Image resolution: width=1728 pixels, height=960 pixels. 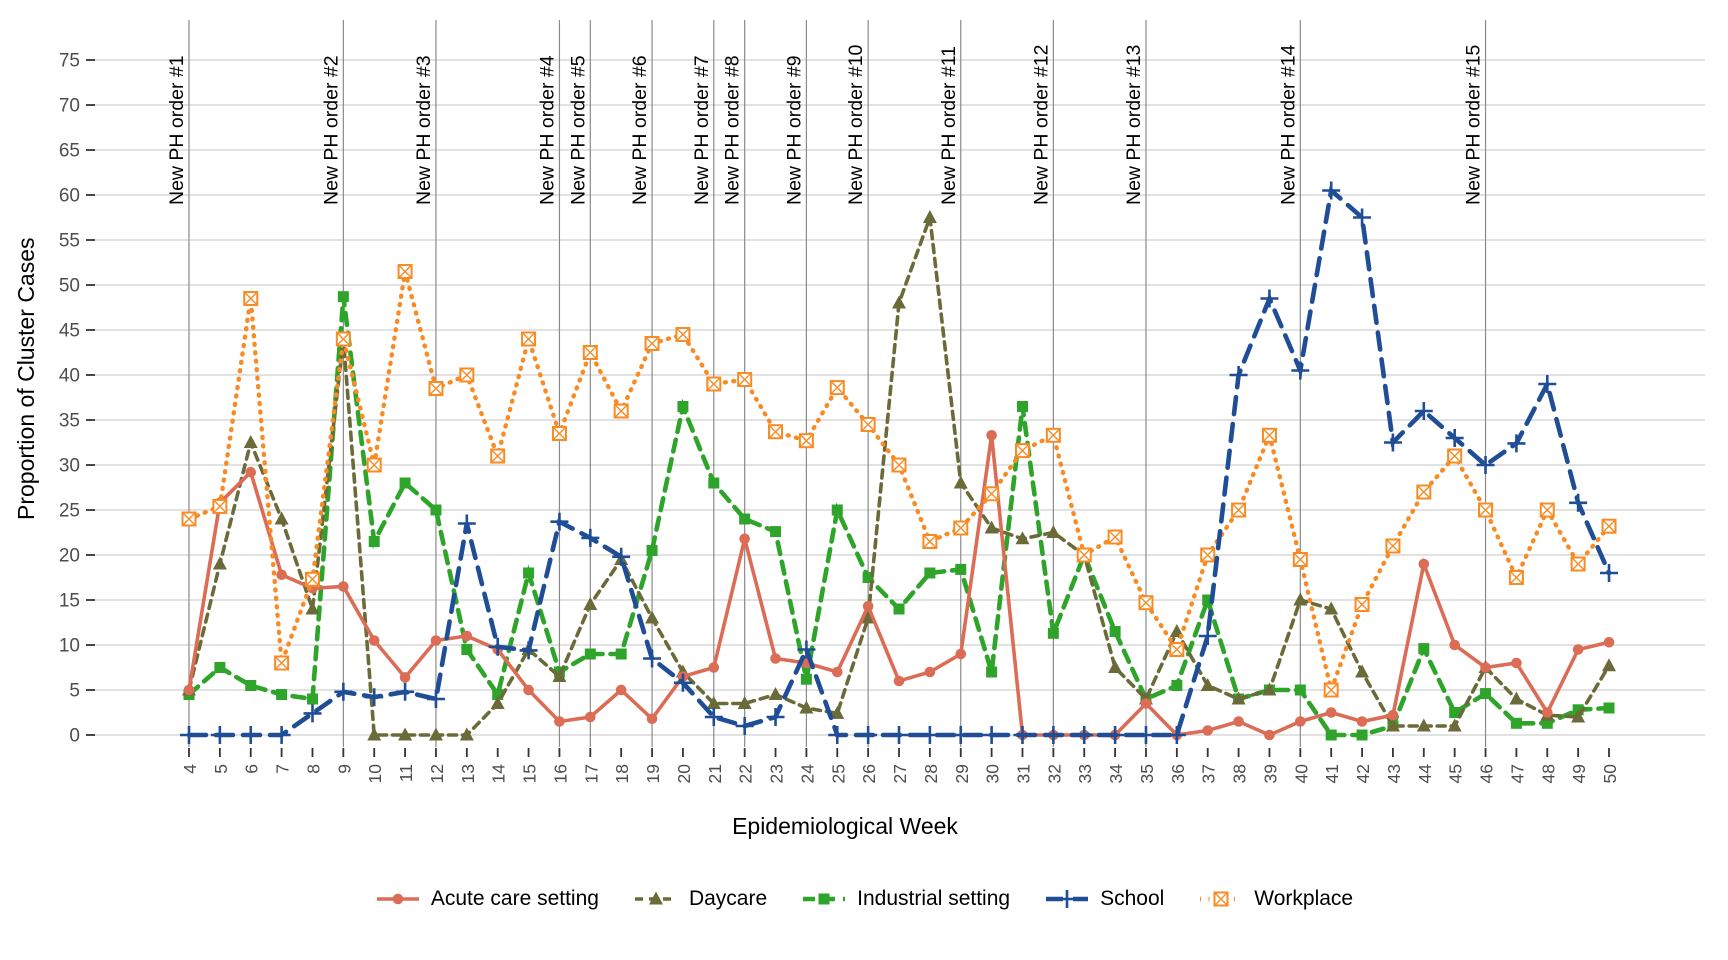 I want to click on ph-order-label: New PH order #14, so click(x=1288, y=124).